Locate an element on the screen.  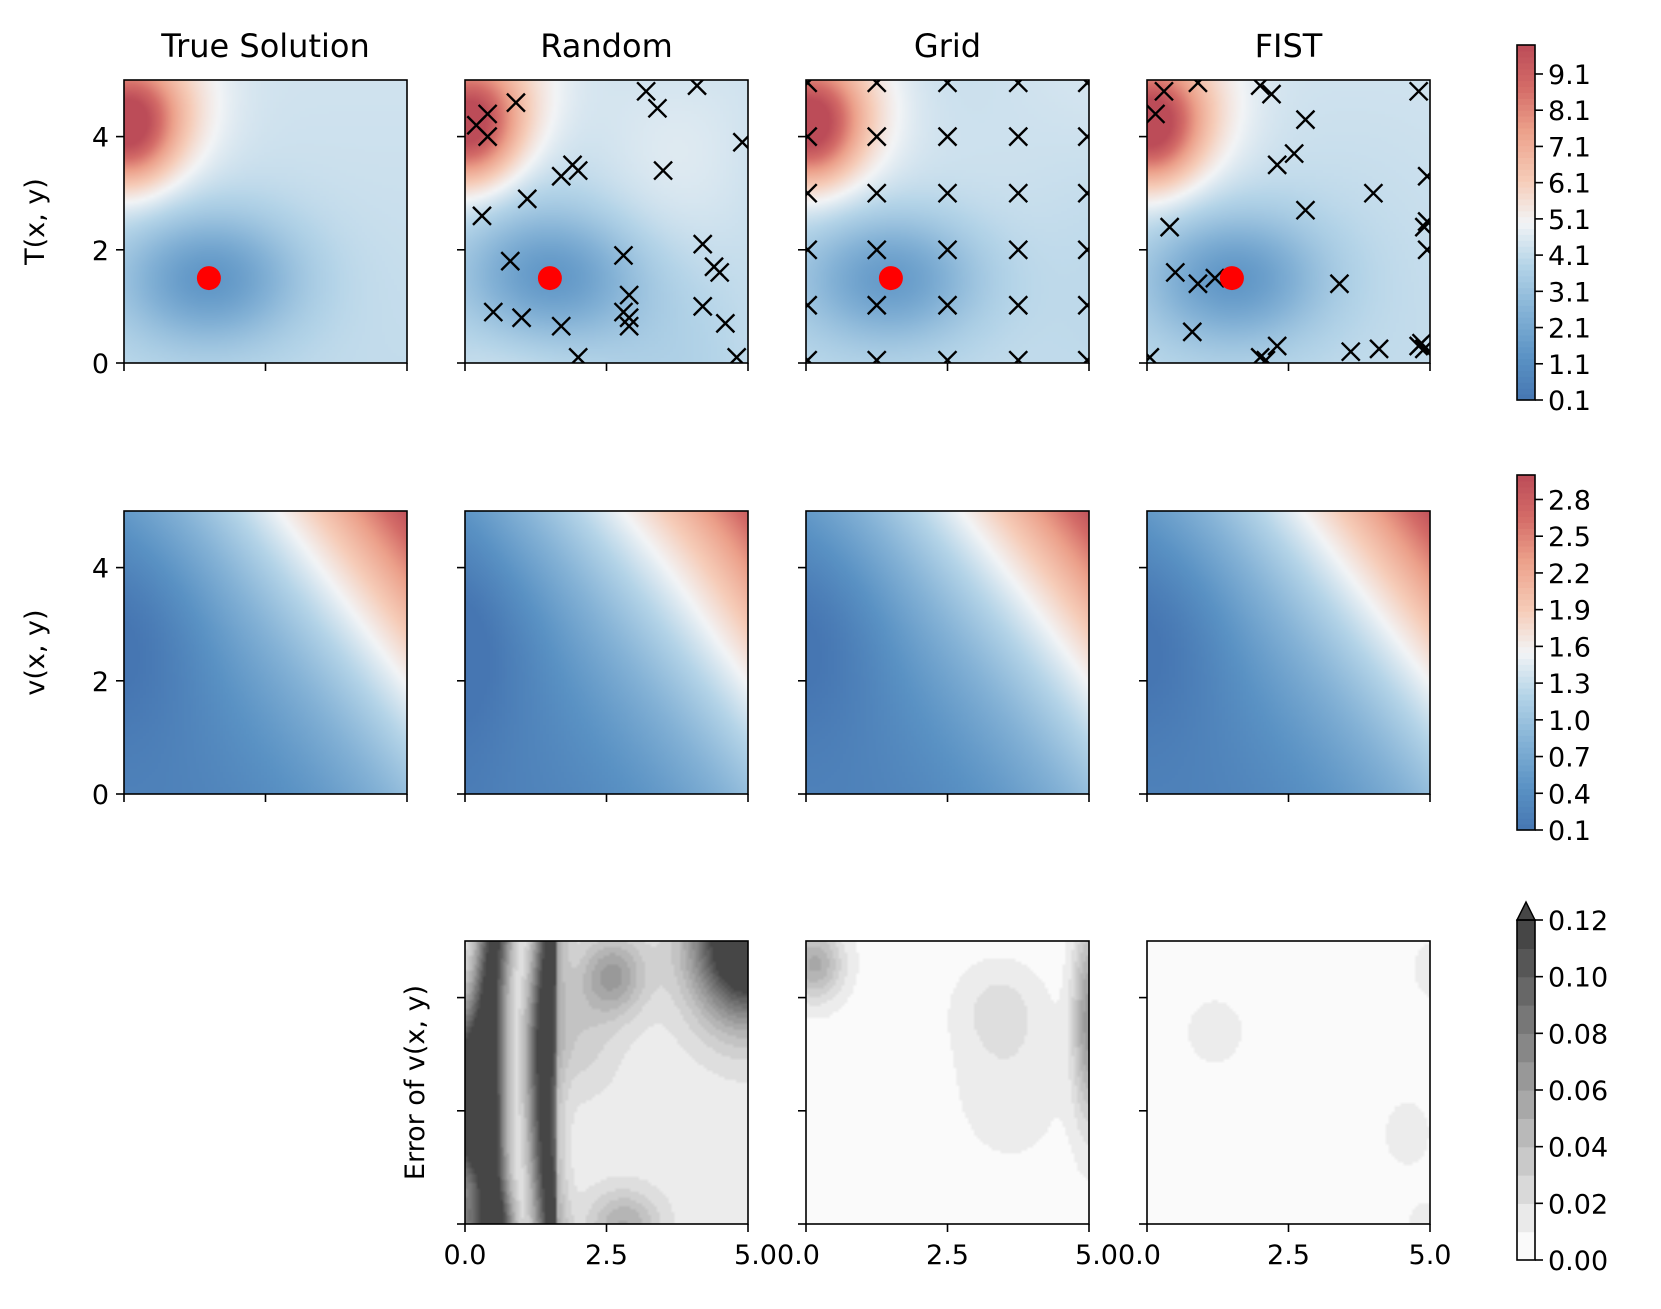
heatmap-v-fist is located at coordinates (1288, 652).